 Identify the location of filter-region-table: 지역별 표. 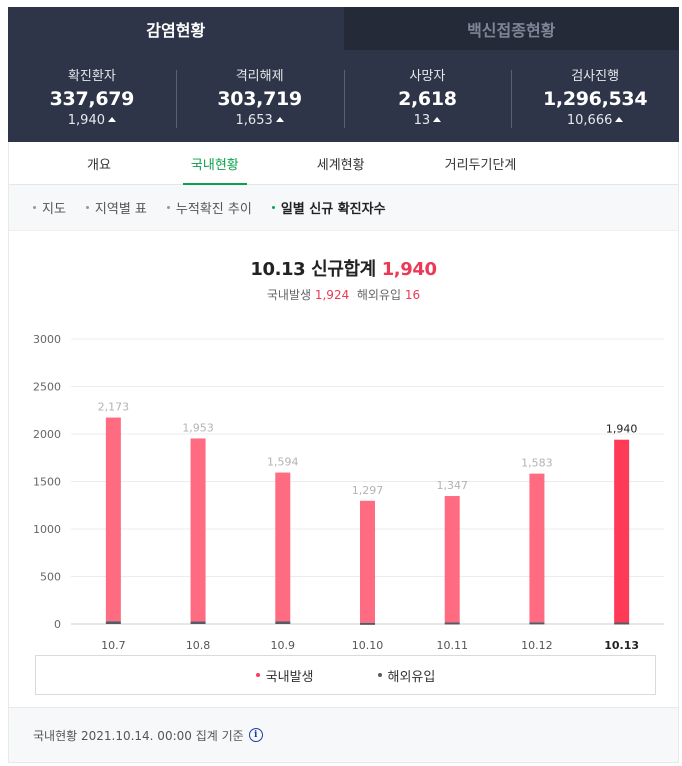
(116, 207).